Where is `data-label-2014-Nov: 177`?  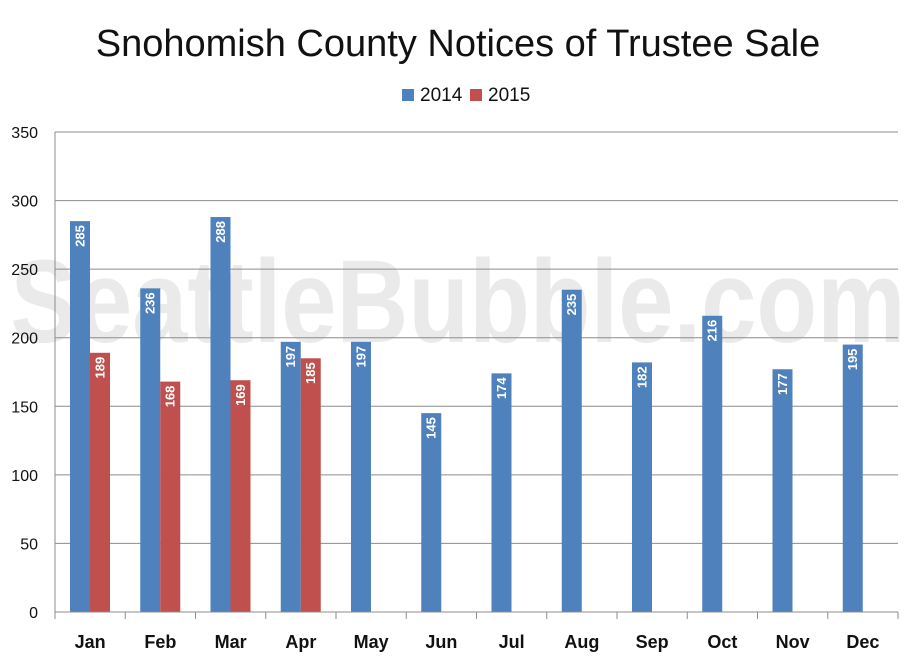 data-label-2014-Nov: 177 is located at coordinates (782, 384).